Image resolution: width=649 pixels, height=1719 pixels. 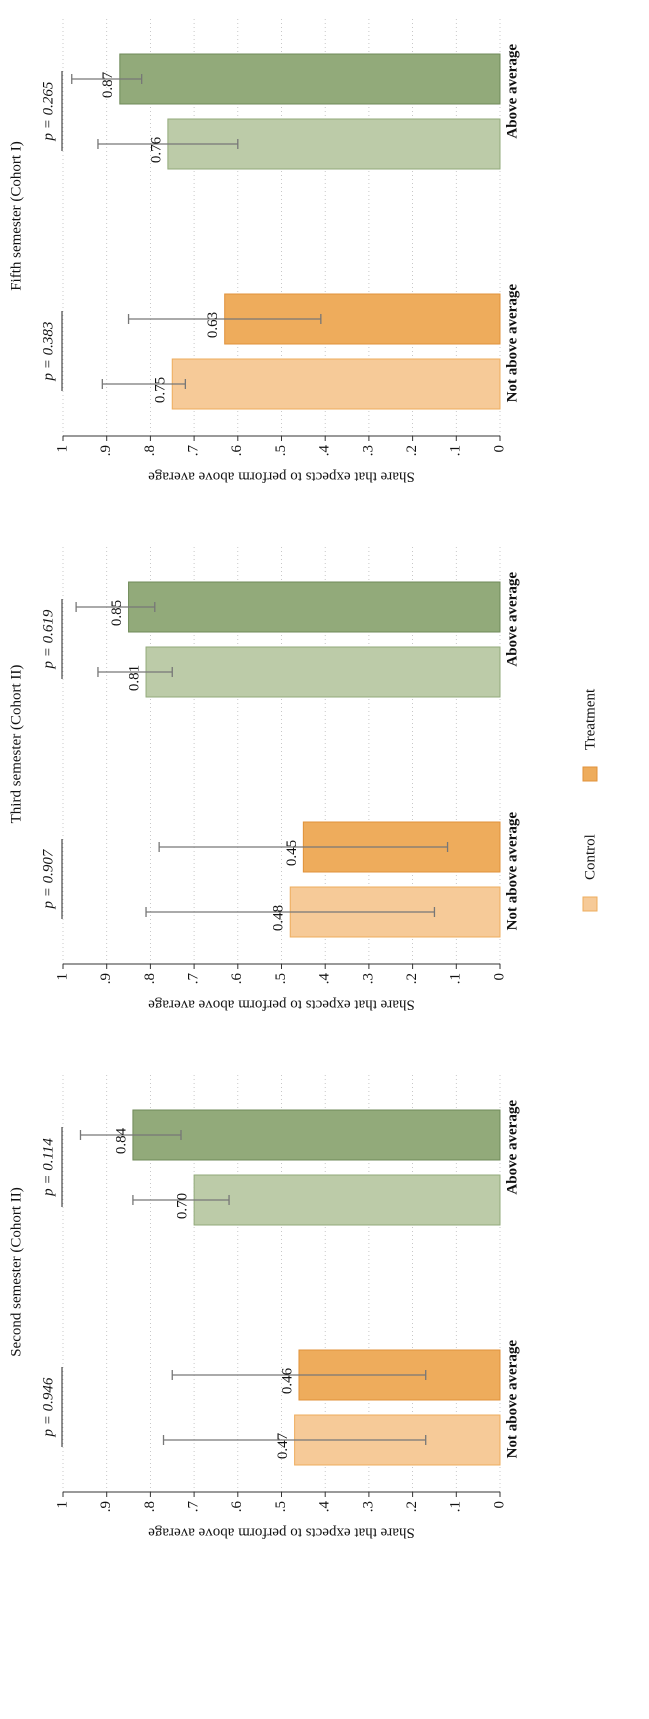 I want to click on panel-title: Second semester (Cohort II), so click(x=16, y=1272).